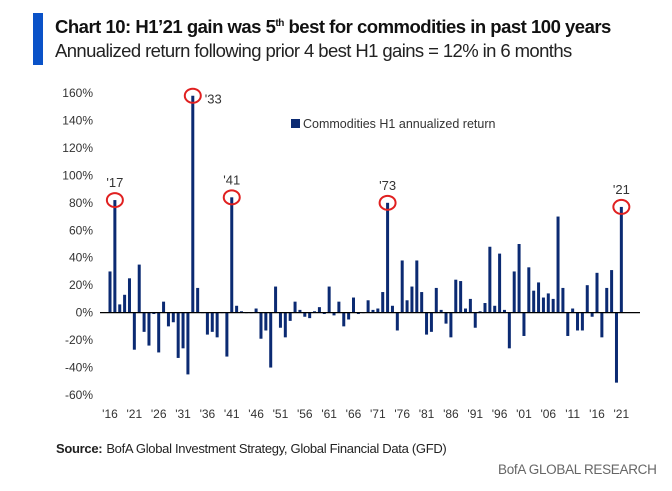  I want to click on highlight-circle-1933, so click(192, 95).